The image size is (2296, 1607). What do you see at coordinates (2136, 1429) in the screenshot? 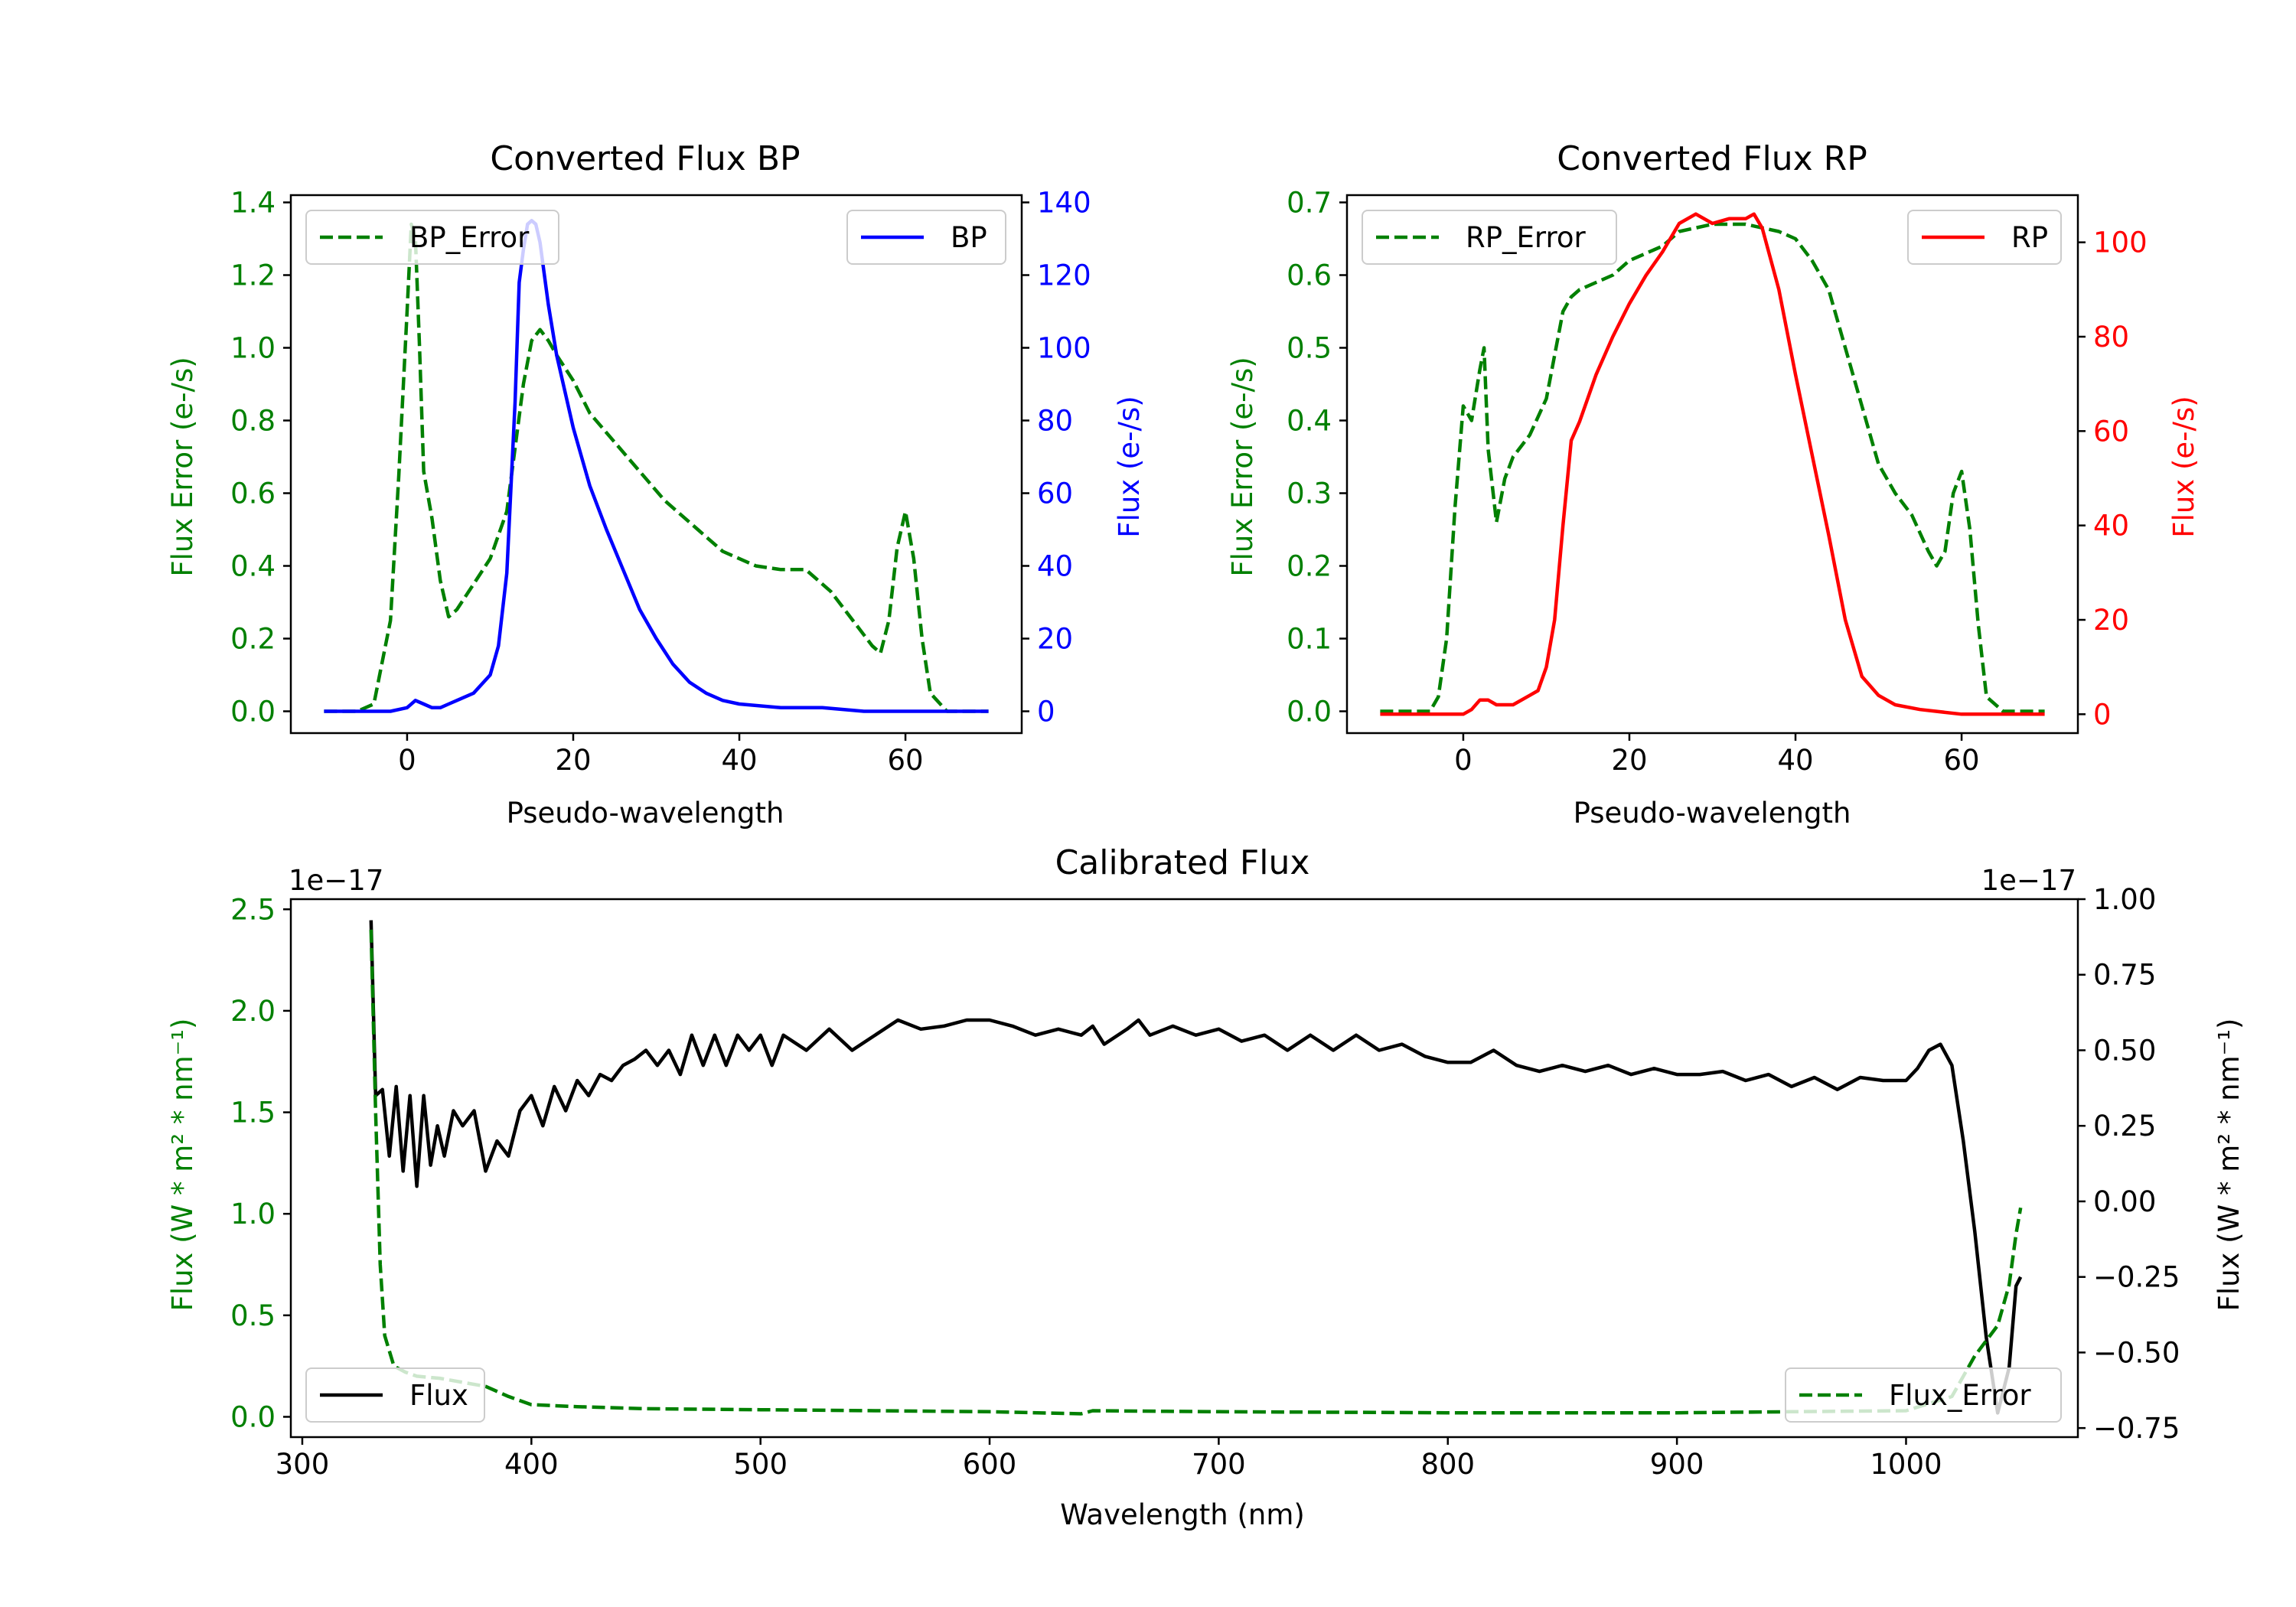
I see `right-y-tick-label: −0.75` at bounding box center [2136, 1429].